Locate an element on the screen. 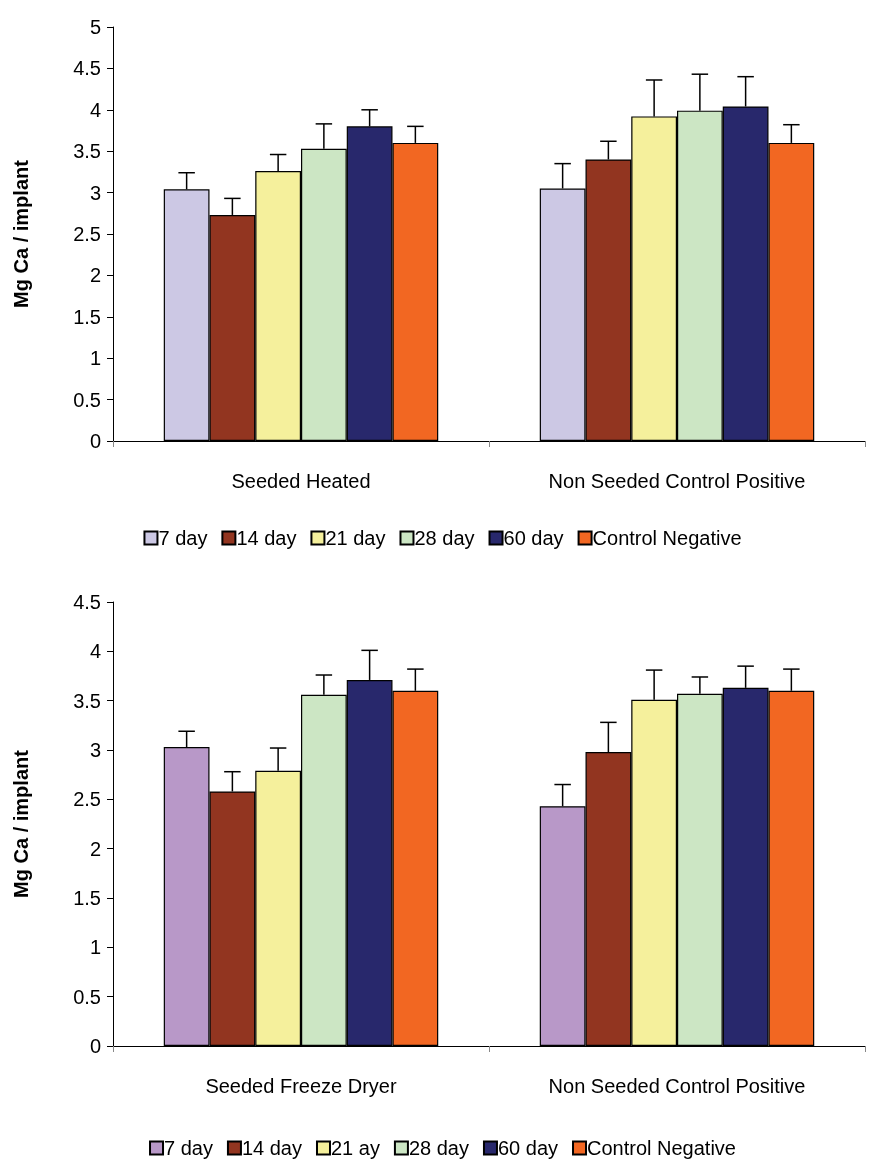 The image size is (885, 1167). legend-label: 21 ay is located at coordinates (355, 1148).